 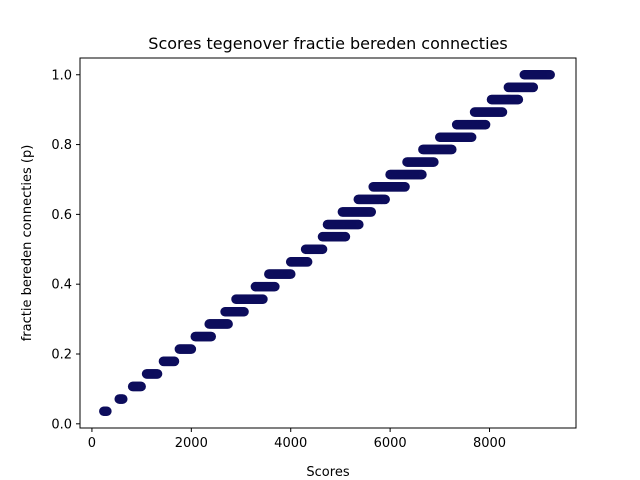 I want to click on x-tick-label: 8000, so click(x=489, y=443).